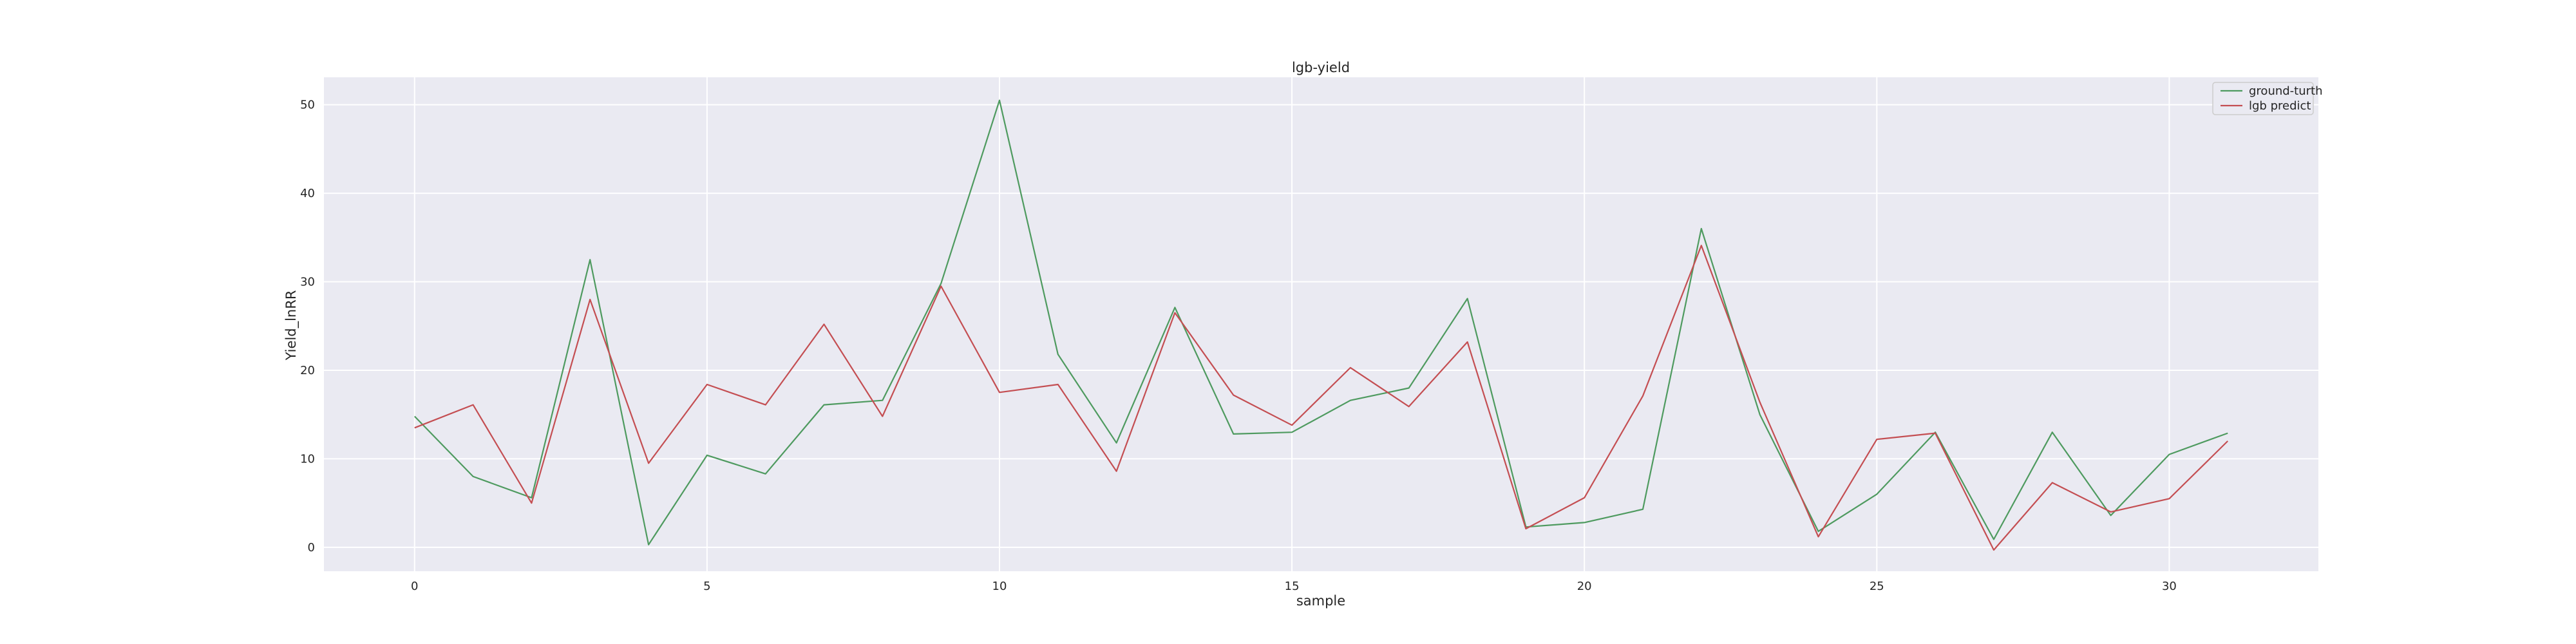 Image resolution: width=2576 pixels, height=644 pixels. I want to click on x-tick-label: 15, so click(1292, 587).